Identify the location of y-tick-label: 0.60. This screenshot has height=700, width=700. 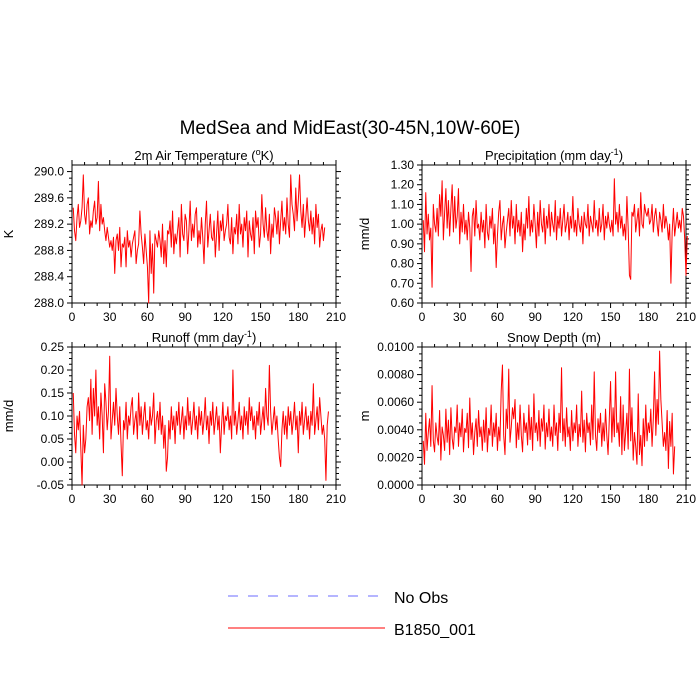
(403, 303).